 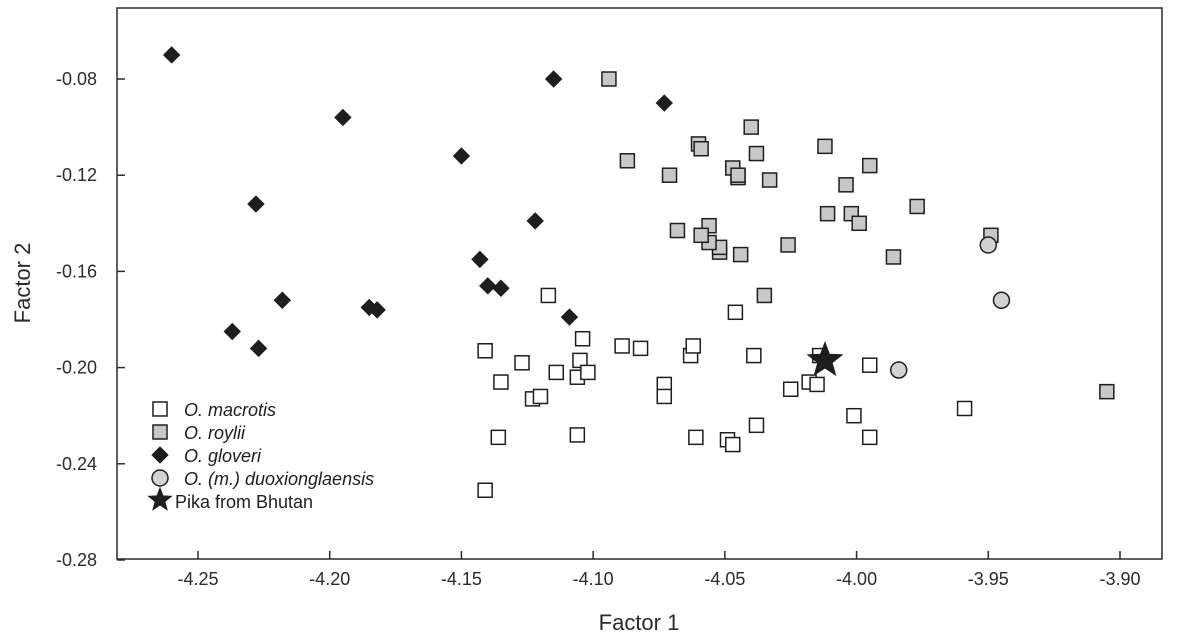 I want to click on x-tick-label: -3.95, so click(x=988, y=579).